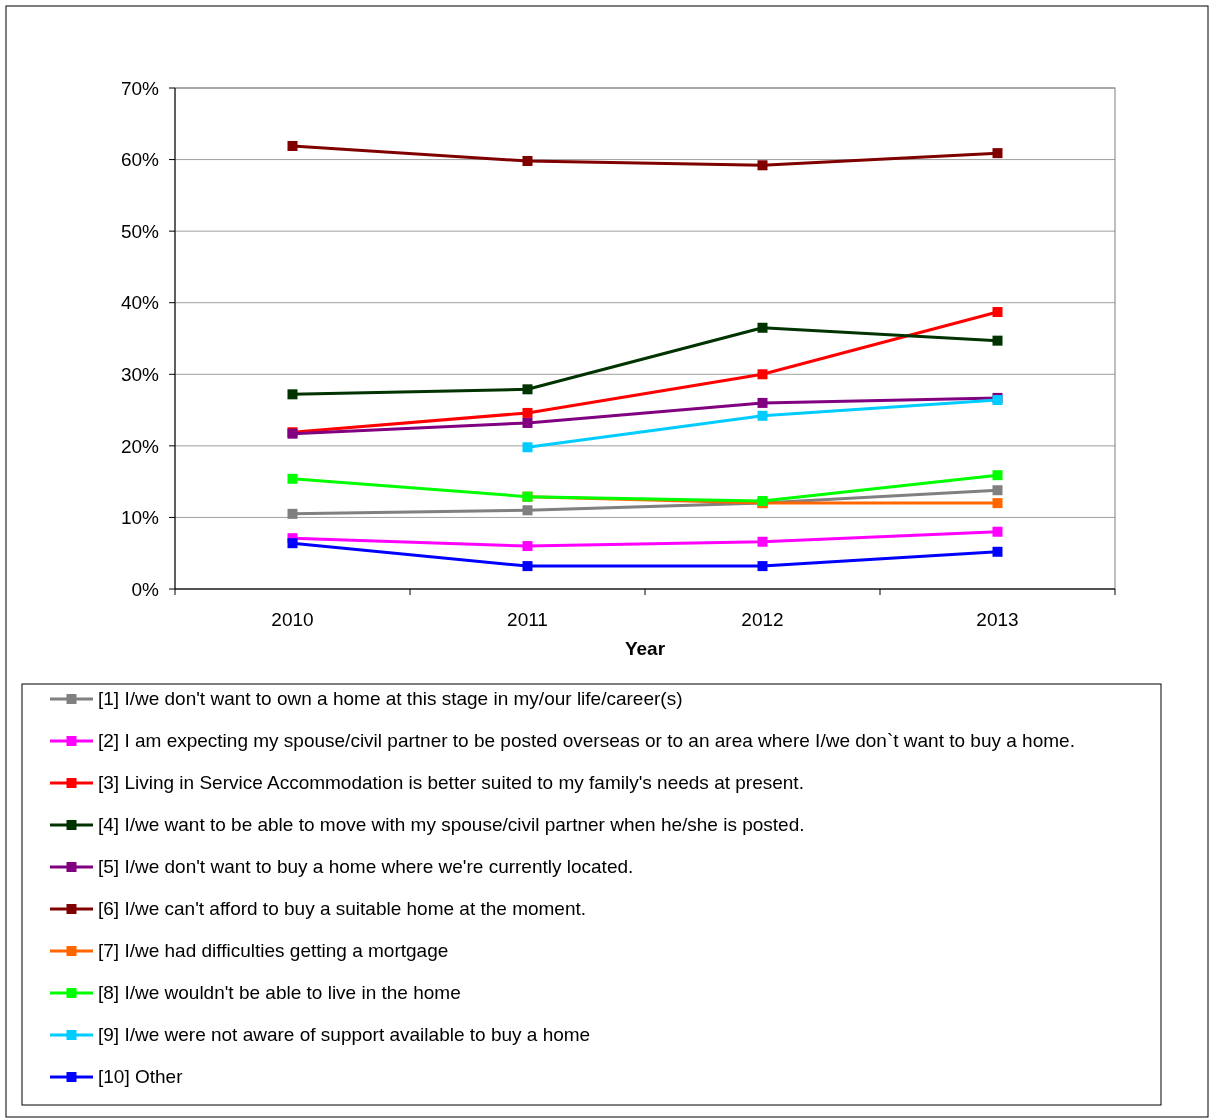  Describe the element at coordinates (140, 88) in the screenshot. I see `y-tick-label: 70%` at that location.